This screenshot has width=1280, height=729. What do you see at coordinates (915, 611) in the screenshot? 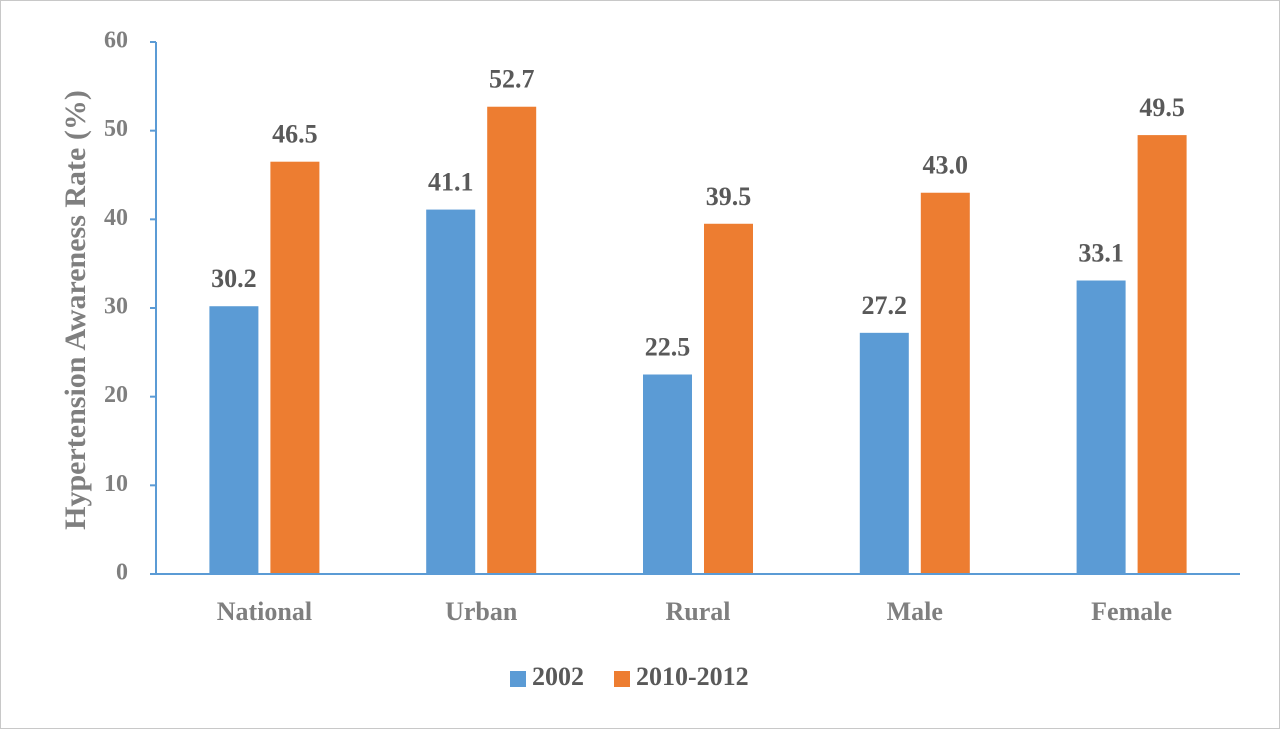
I see `x-tick-label-male: Male` at bounding box center [915, 611].